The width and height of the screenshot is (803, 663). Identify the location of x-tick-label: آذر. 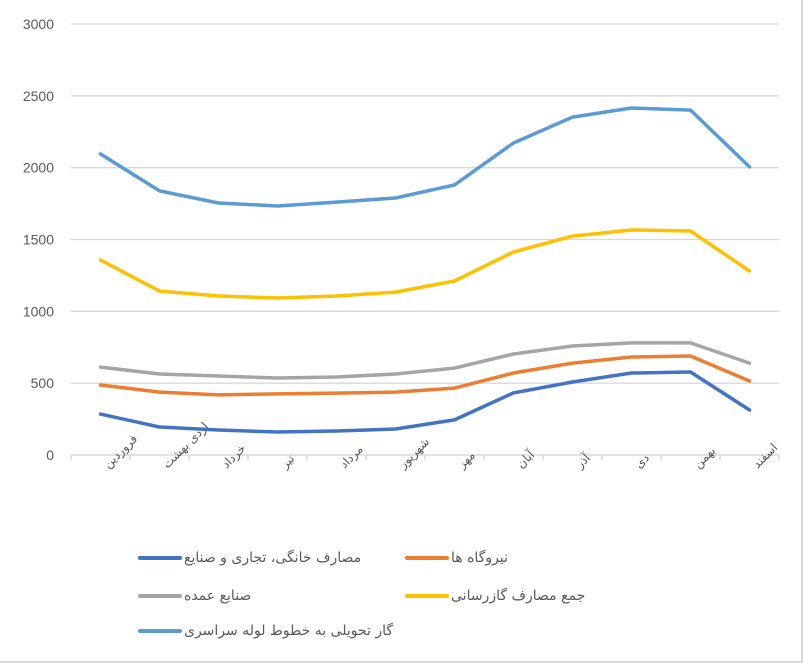
(582, 461).